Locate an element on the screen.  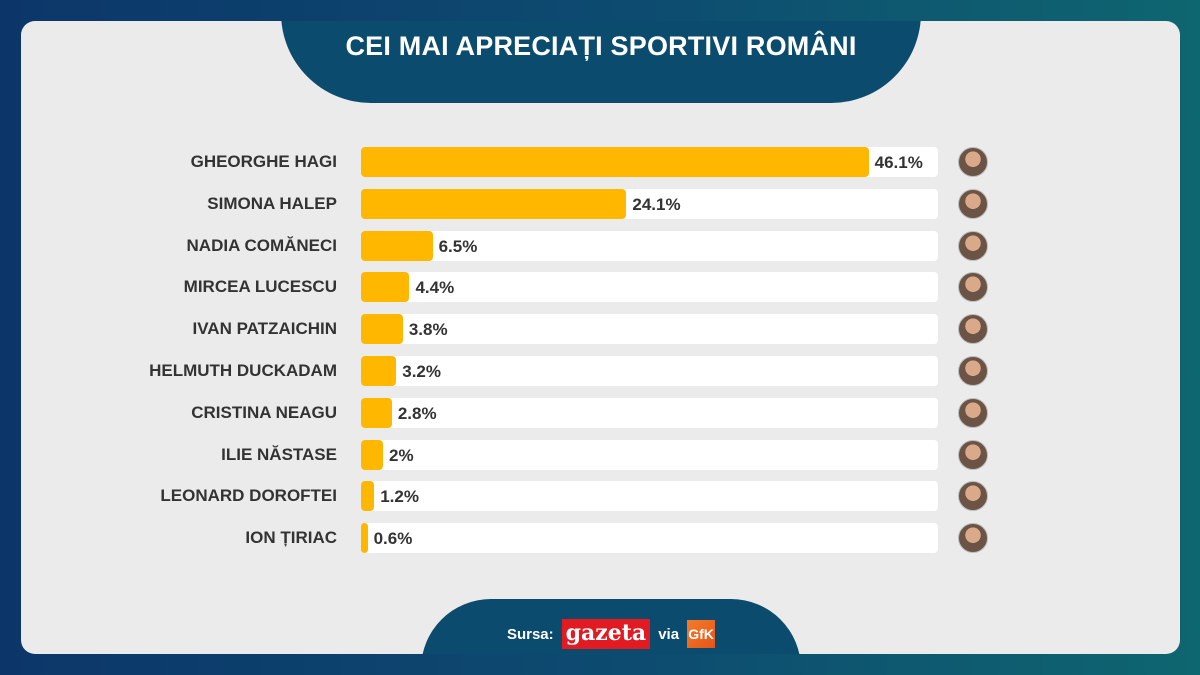
bar-row: HELMUTH DUCKADAM 3.2% is located at coordinates (600, 371).